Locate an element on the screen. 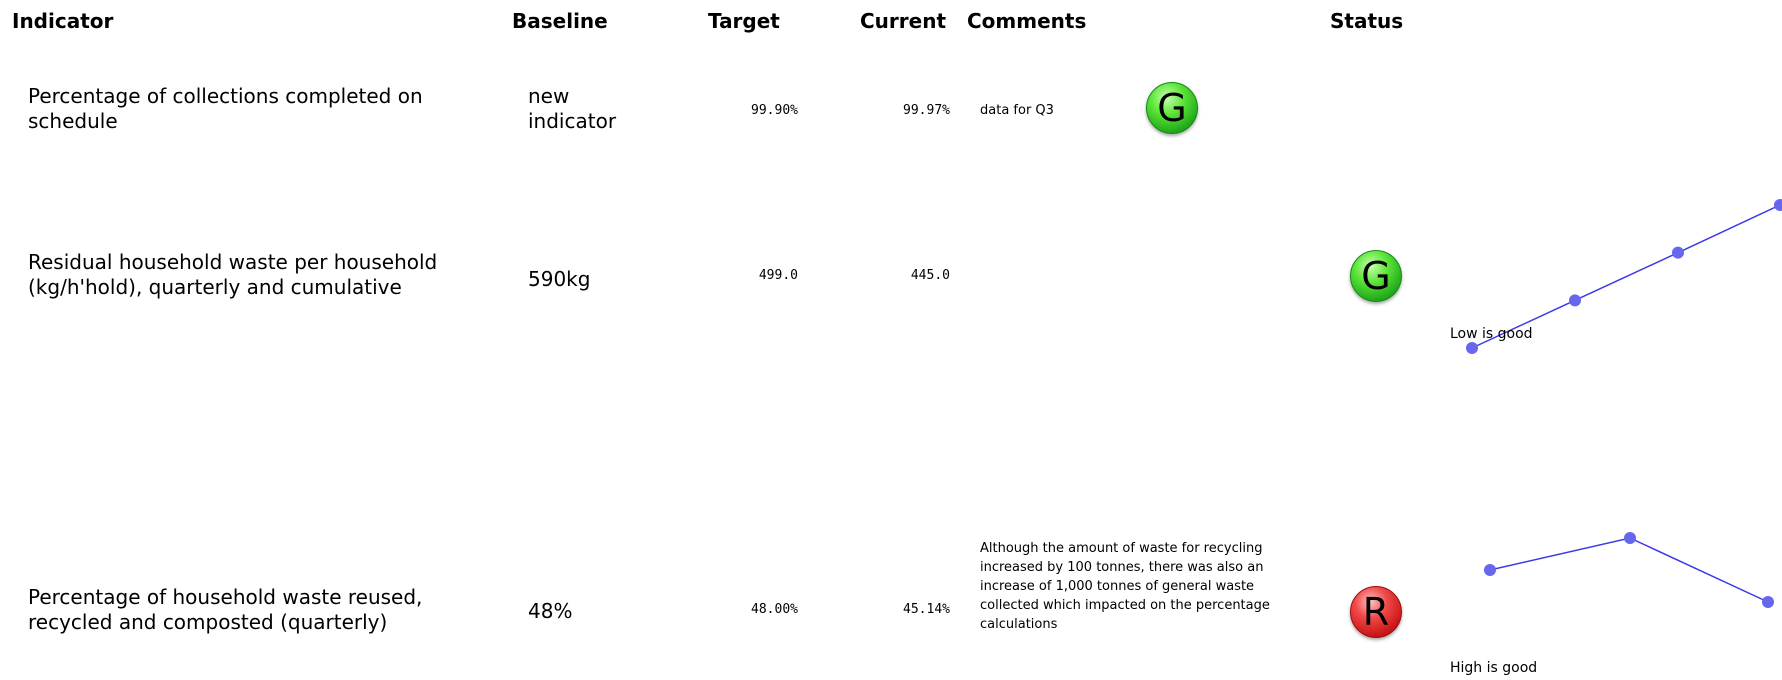  status-badge: R is located at coordinates (1376, 612).